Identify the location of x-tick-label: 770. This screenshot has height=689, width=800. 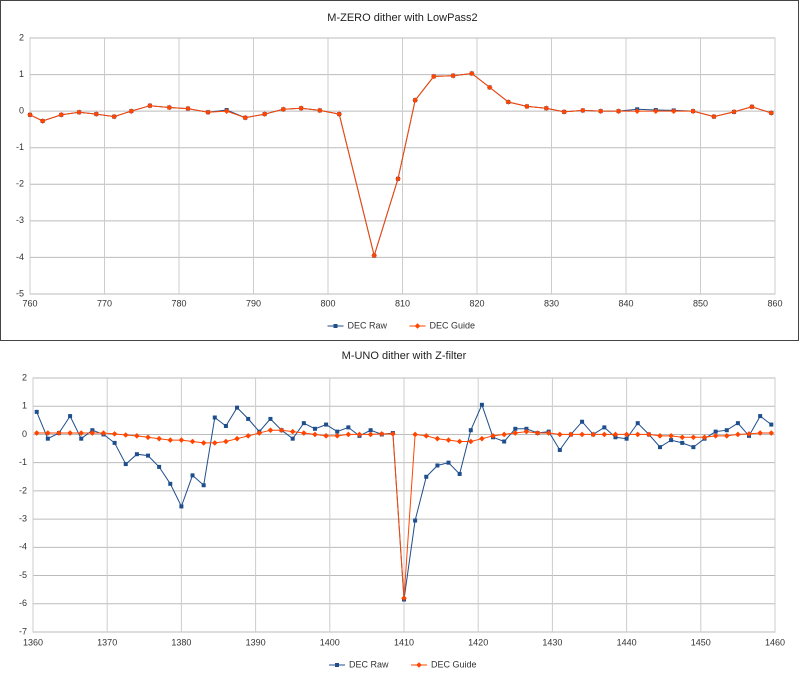
(104, 303).